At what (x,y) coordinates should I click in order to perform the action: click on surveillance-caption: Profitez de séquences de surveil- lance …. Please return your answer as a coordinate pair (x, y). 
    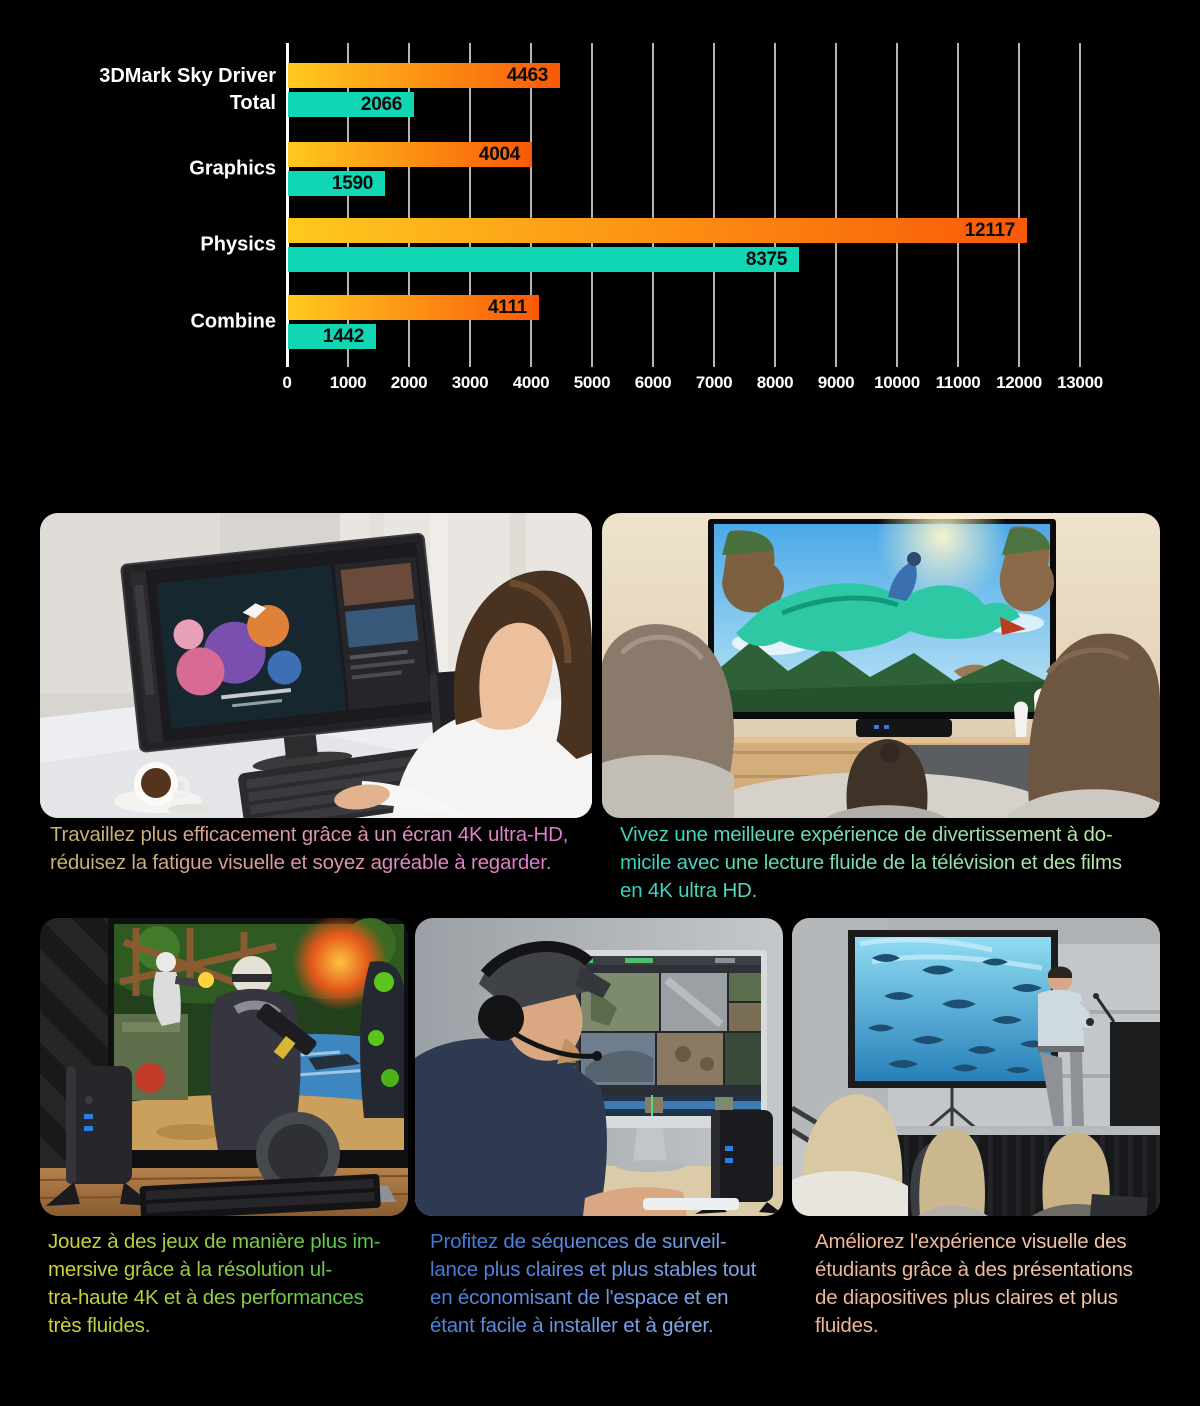
    Looking at the image, I should click on (616, 1284).